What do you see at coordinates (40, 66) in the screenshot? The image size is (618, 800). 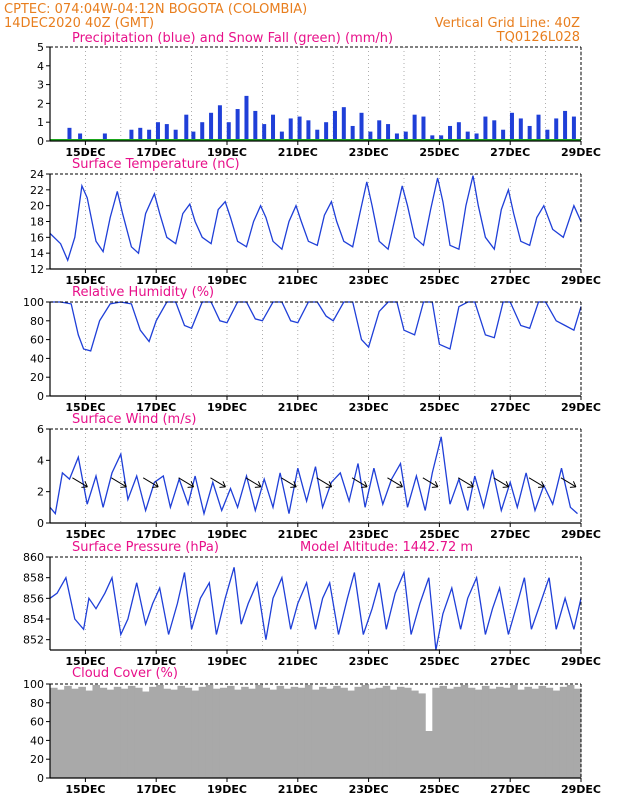 I see `precipitation-ytick-label: 4` at bounding box center [40, 66].